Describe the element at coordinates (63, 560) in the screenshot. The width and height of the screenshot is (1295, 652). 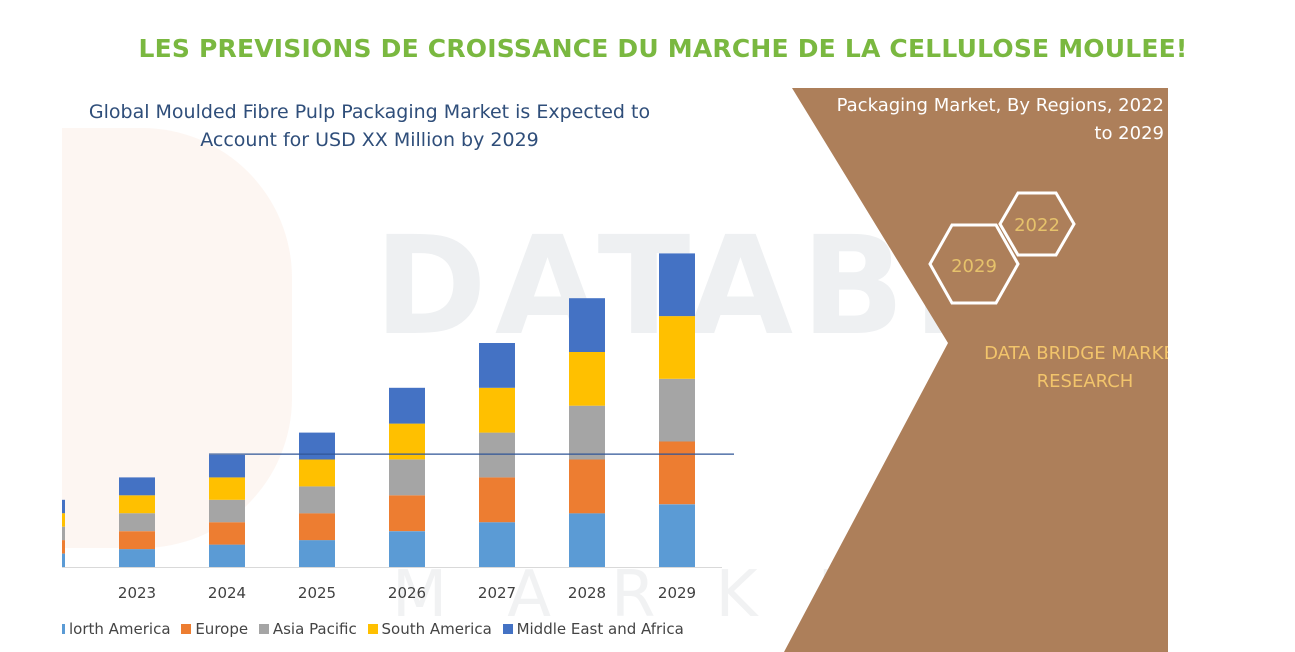
I see `bar-segment-north-america-2022` at that location.